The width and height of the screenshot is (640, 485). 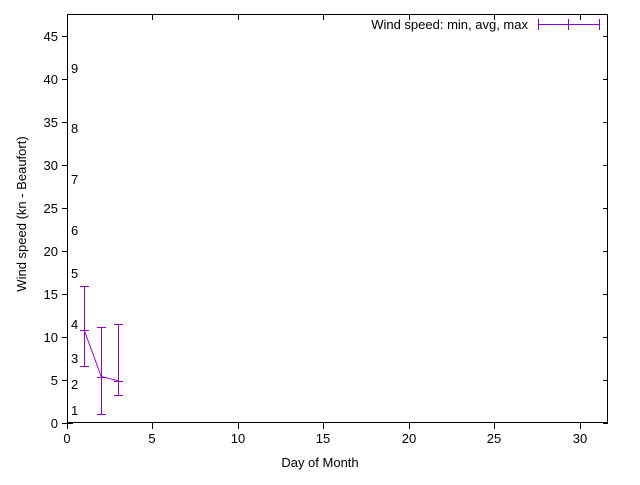 I want to click on y-axis-title: Wind speed (kn - Beaufort), so click(x=21, y=214).